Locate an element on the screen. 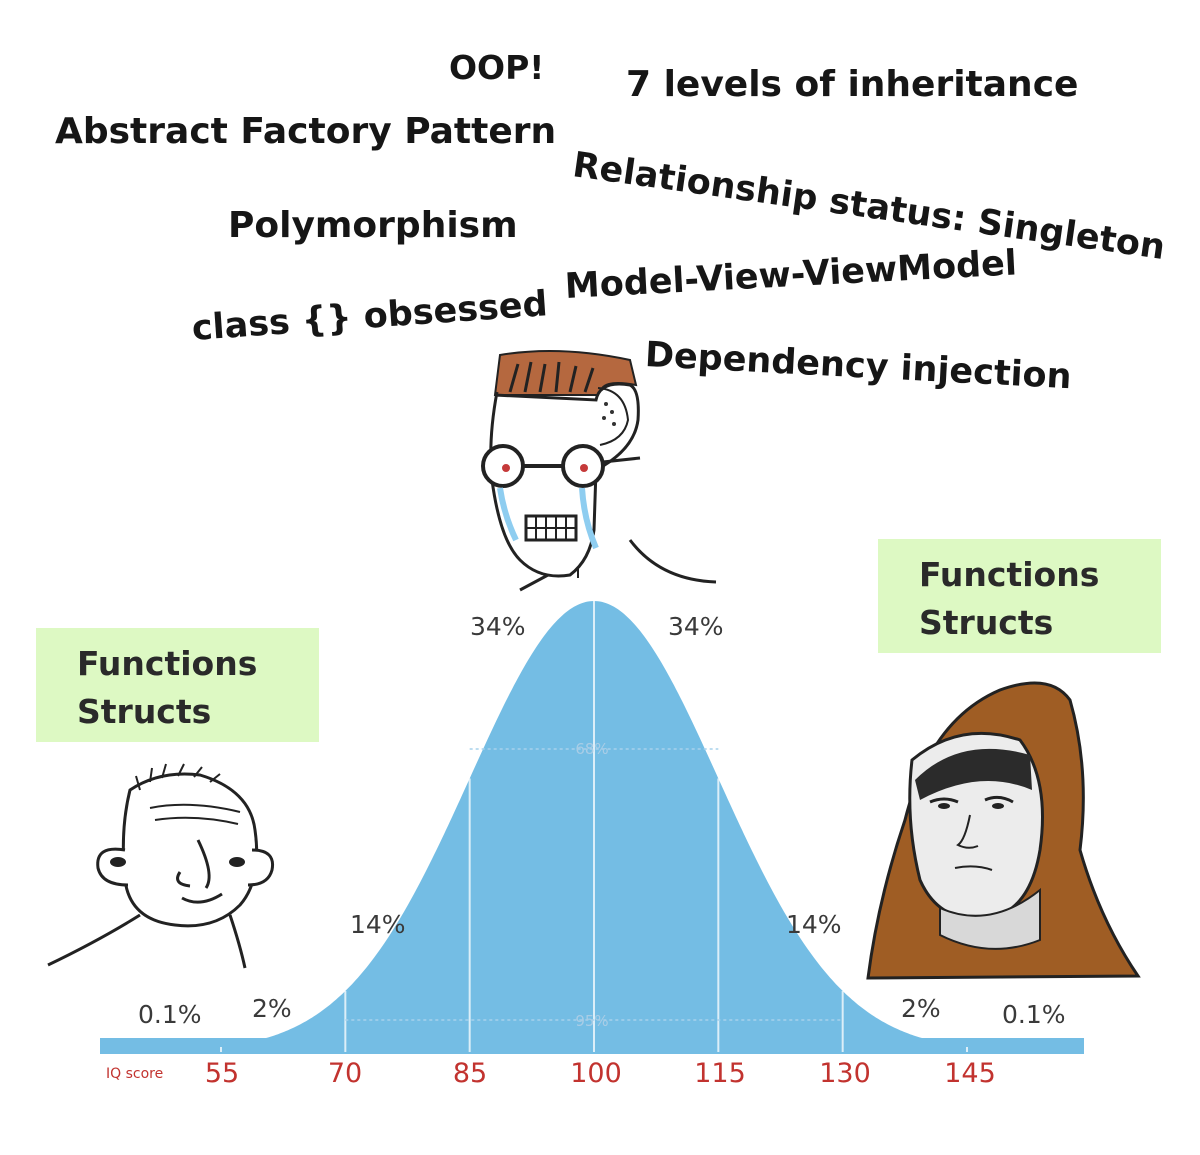 Image resolution: width=1200 pixels, height=1155 pixels. x-tick-label: 130 is located at coordinates (845, 1073).